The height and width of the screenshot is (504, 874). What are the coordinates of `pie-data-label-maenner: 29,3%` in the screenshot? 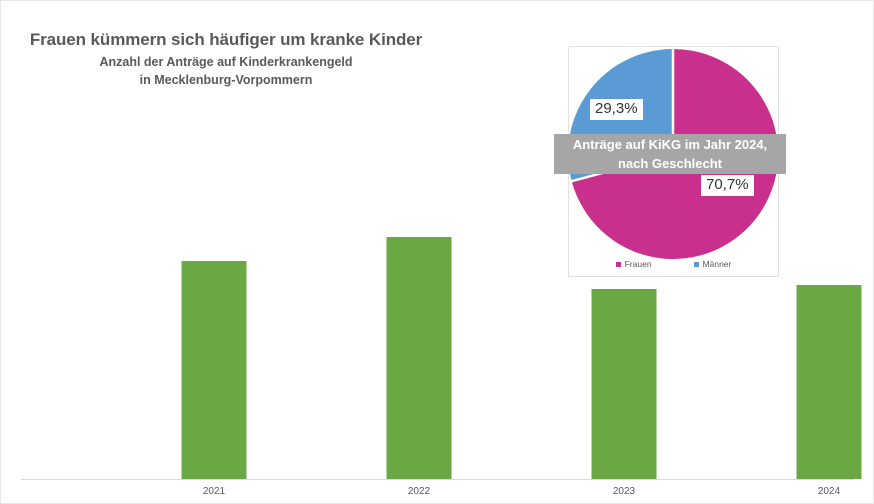 It's located at (616, 109).